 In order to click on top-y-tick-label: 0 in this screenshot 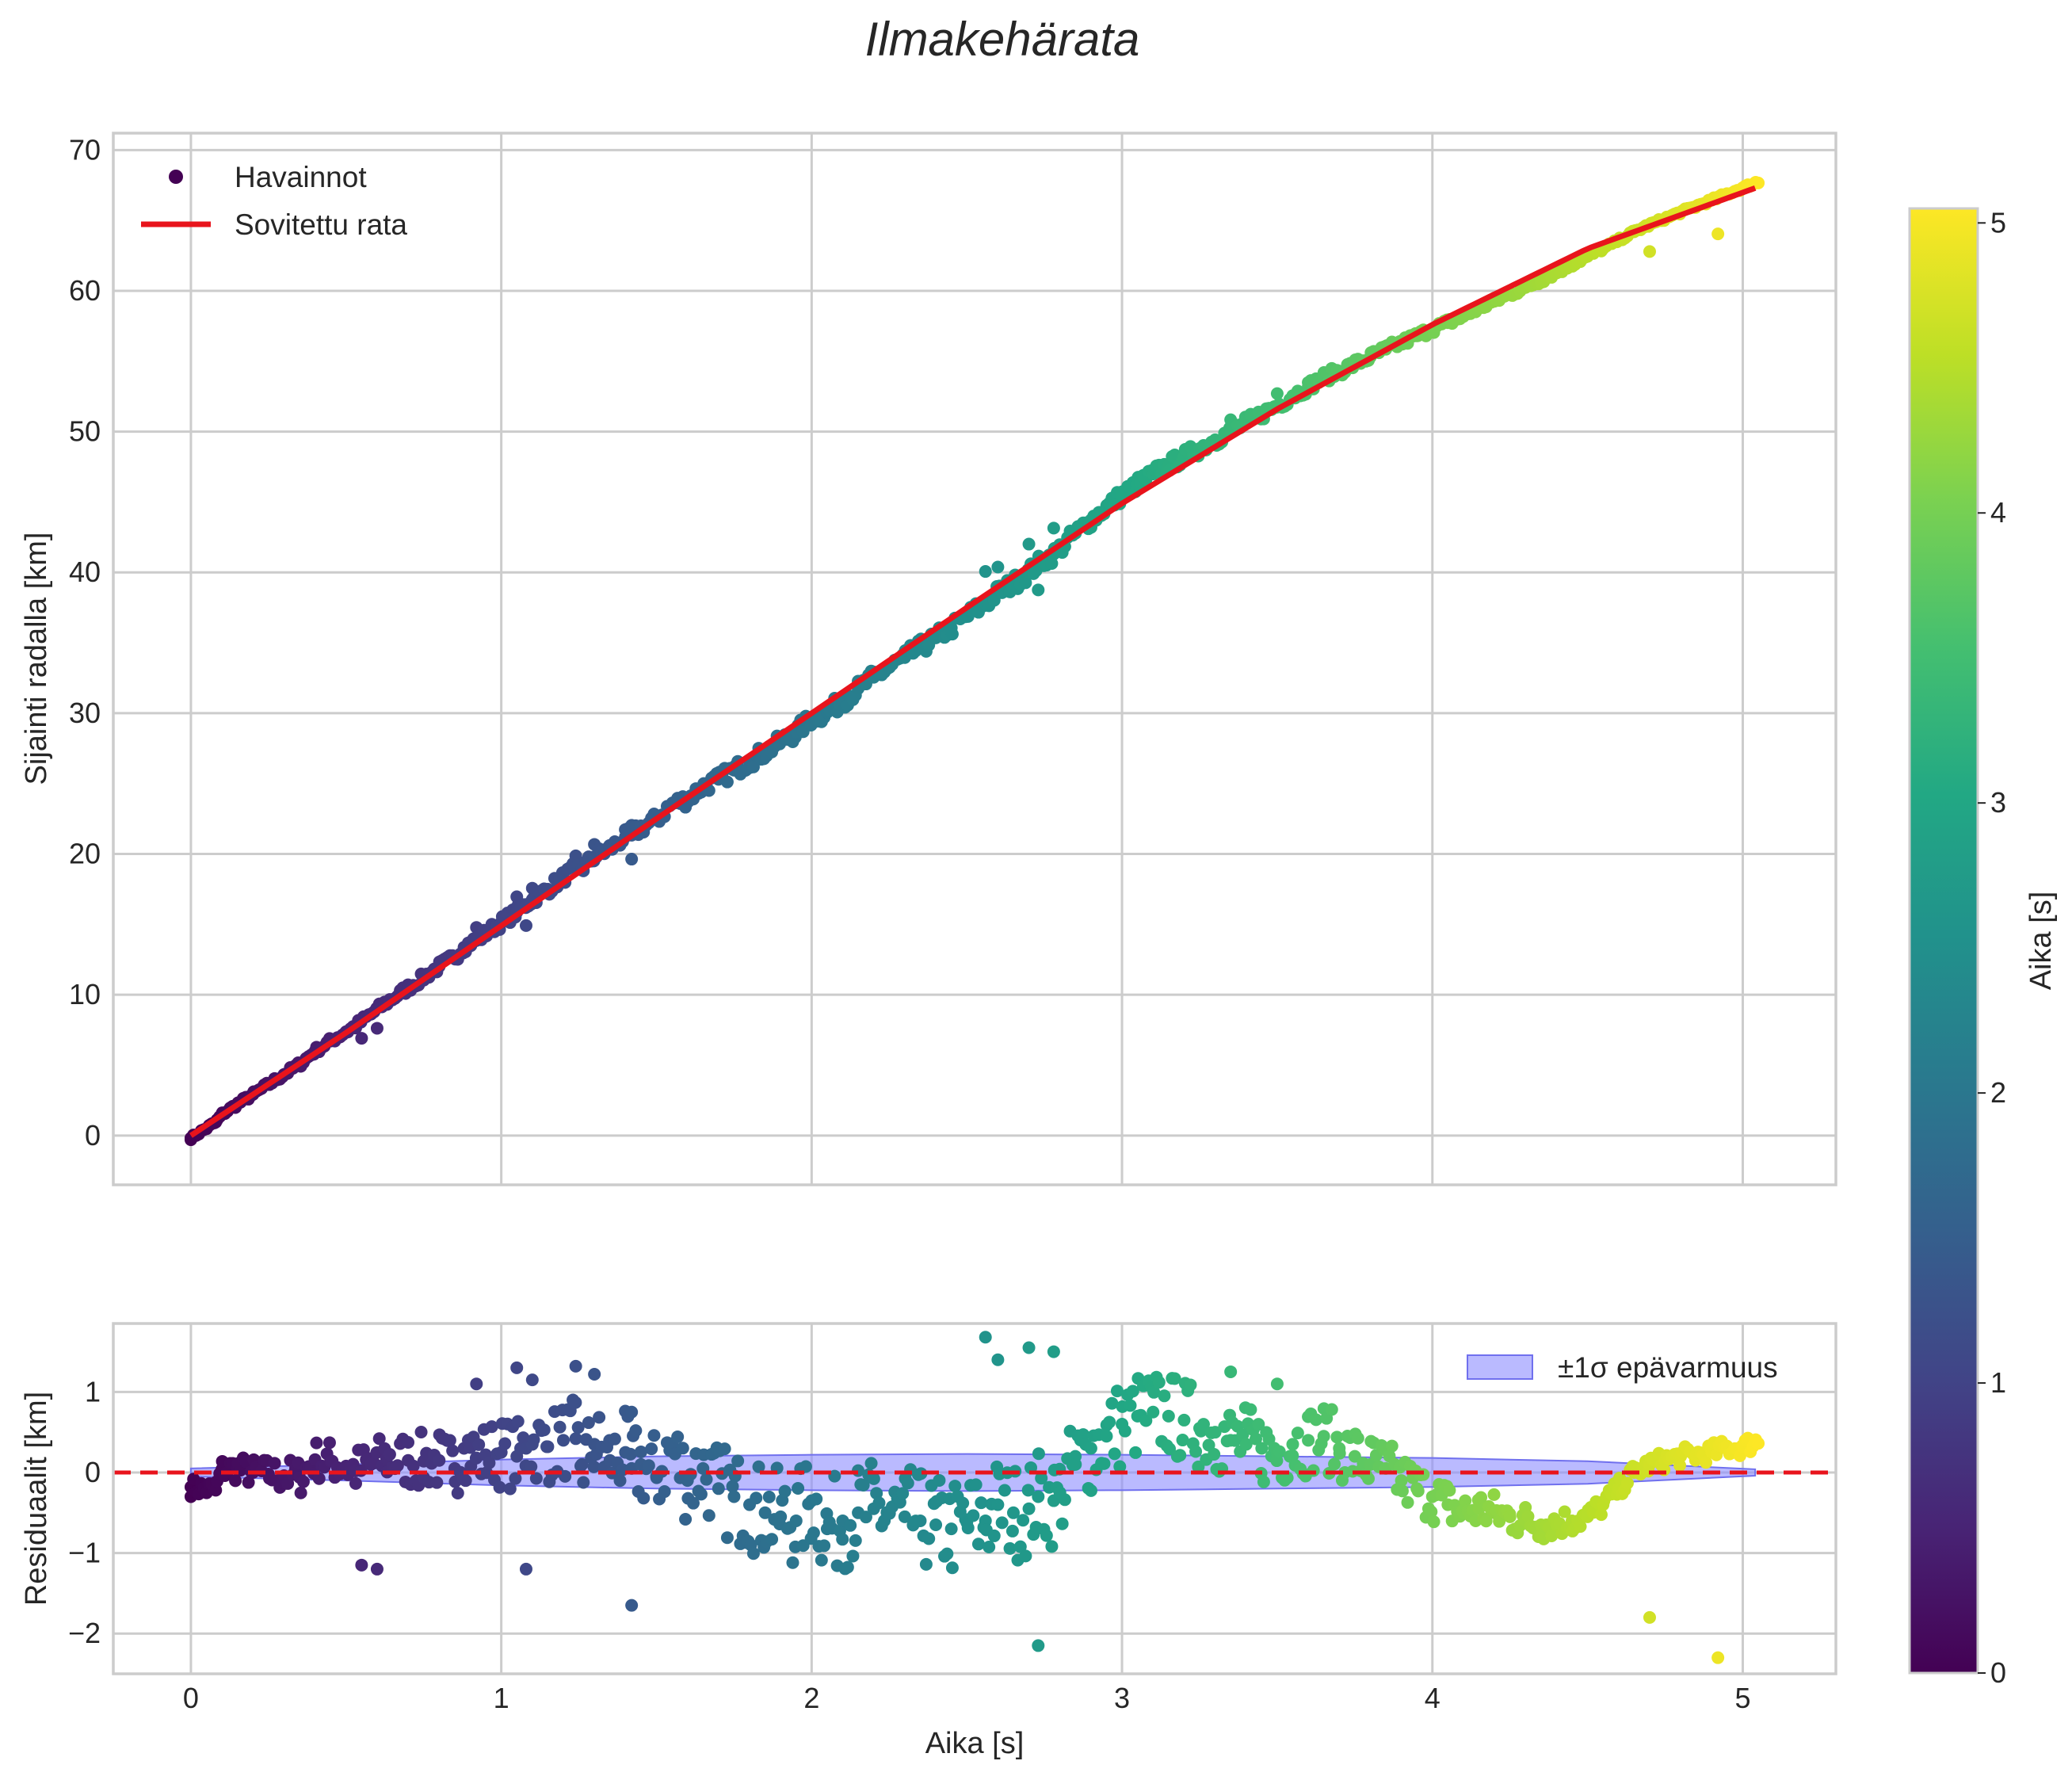, I will do `click(93, 1135)`.